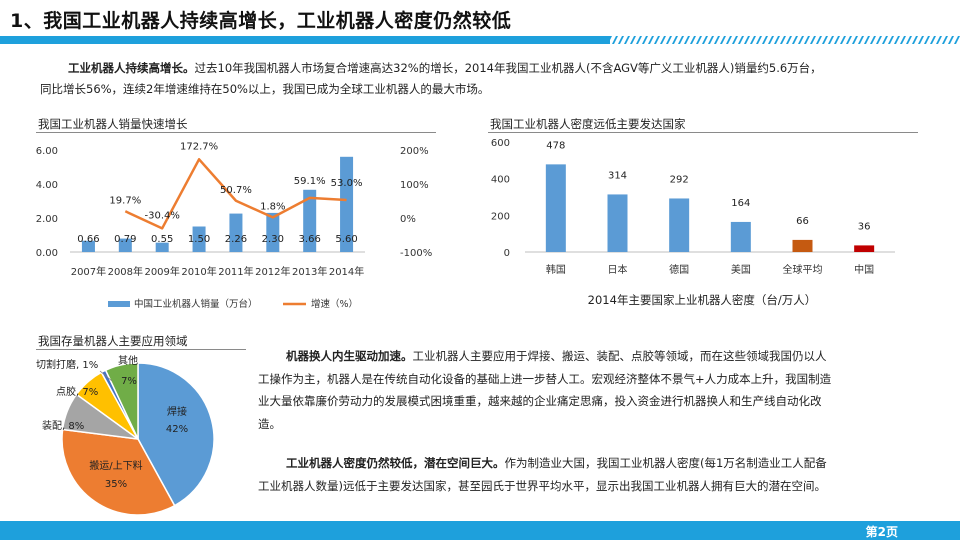  I want to click on left-axis-tick-label: 2.00, so click(47, 219).